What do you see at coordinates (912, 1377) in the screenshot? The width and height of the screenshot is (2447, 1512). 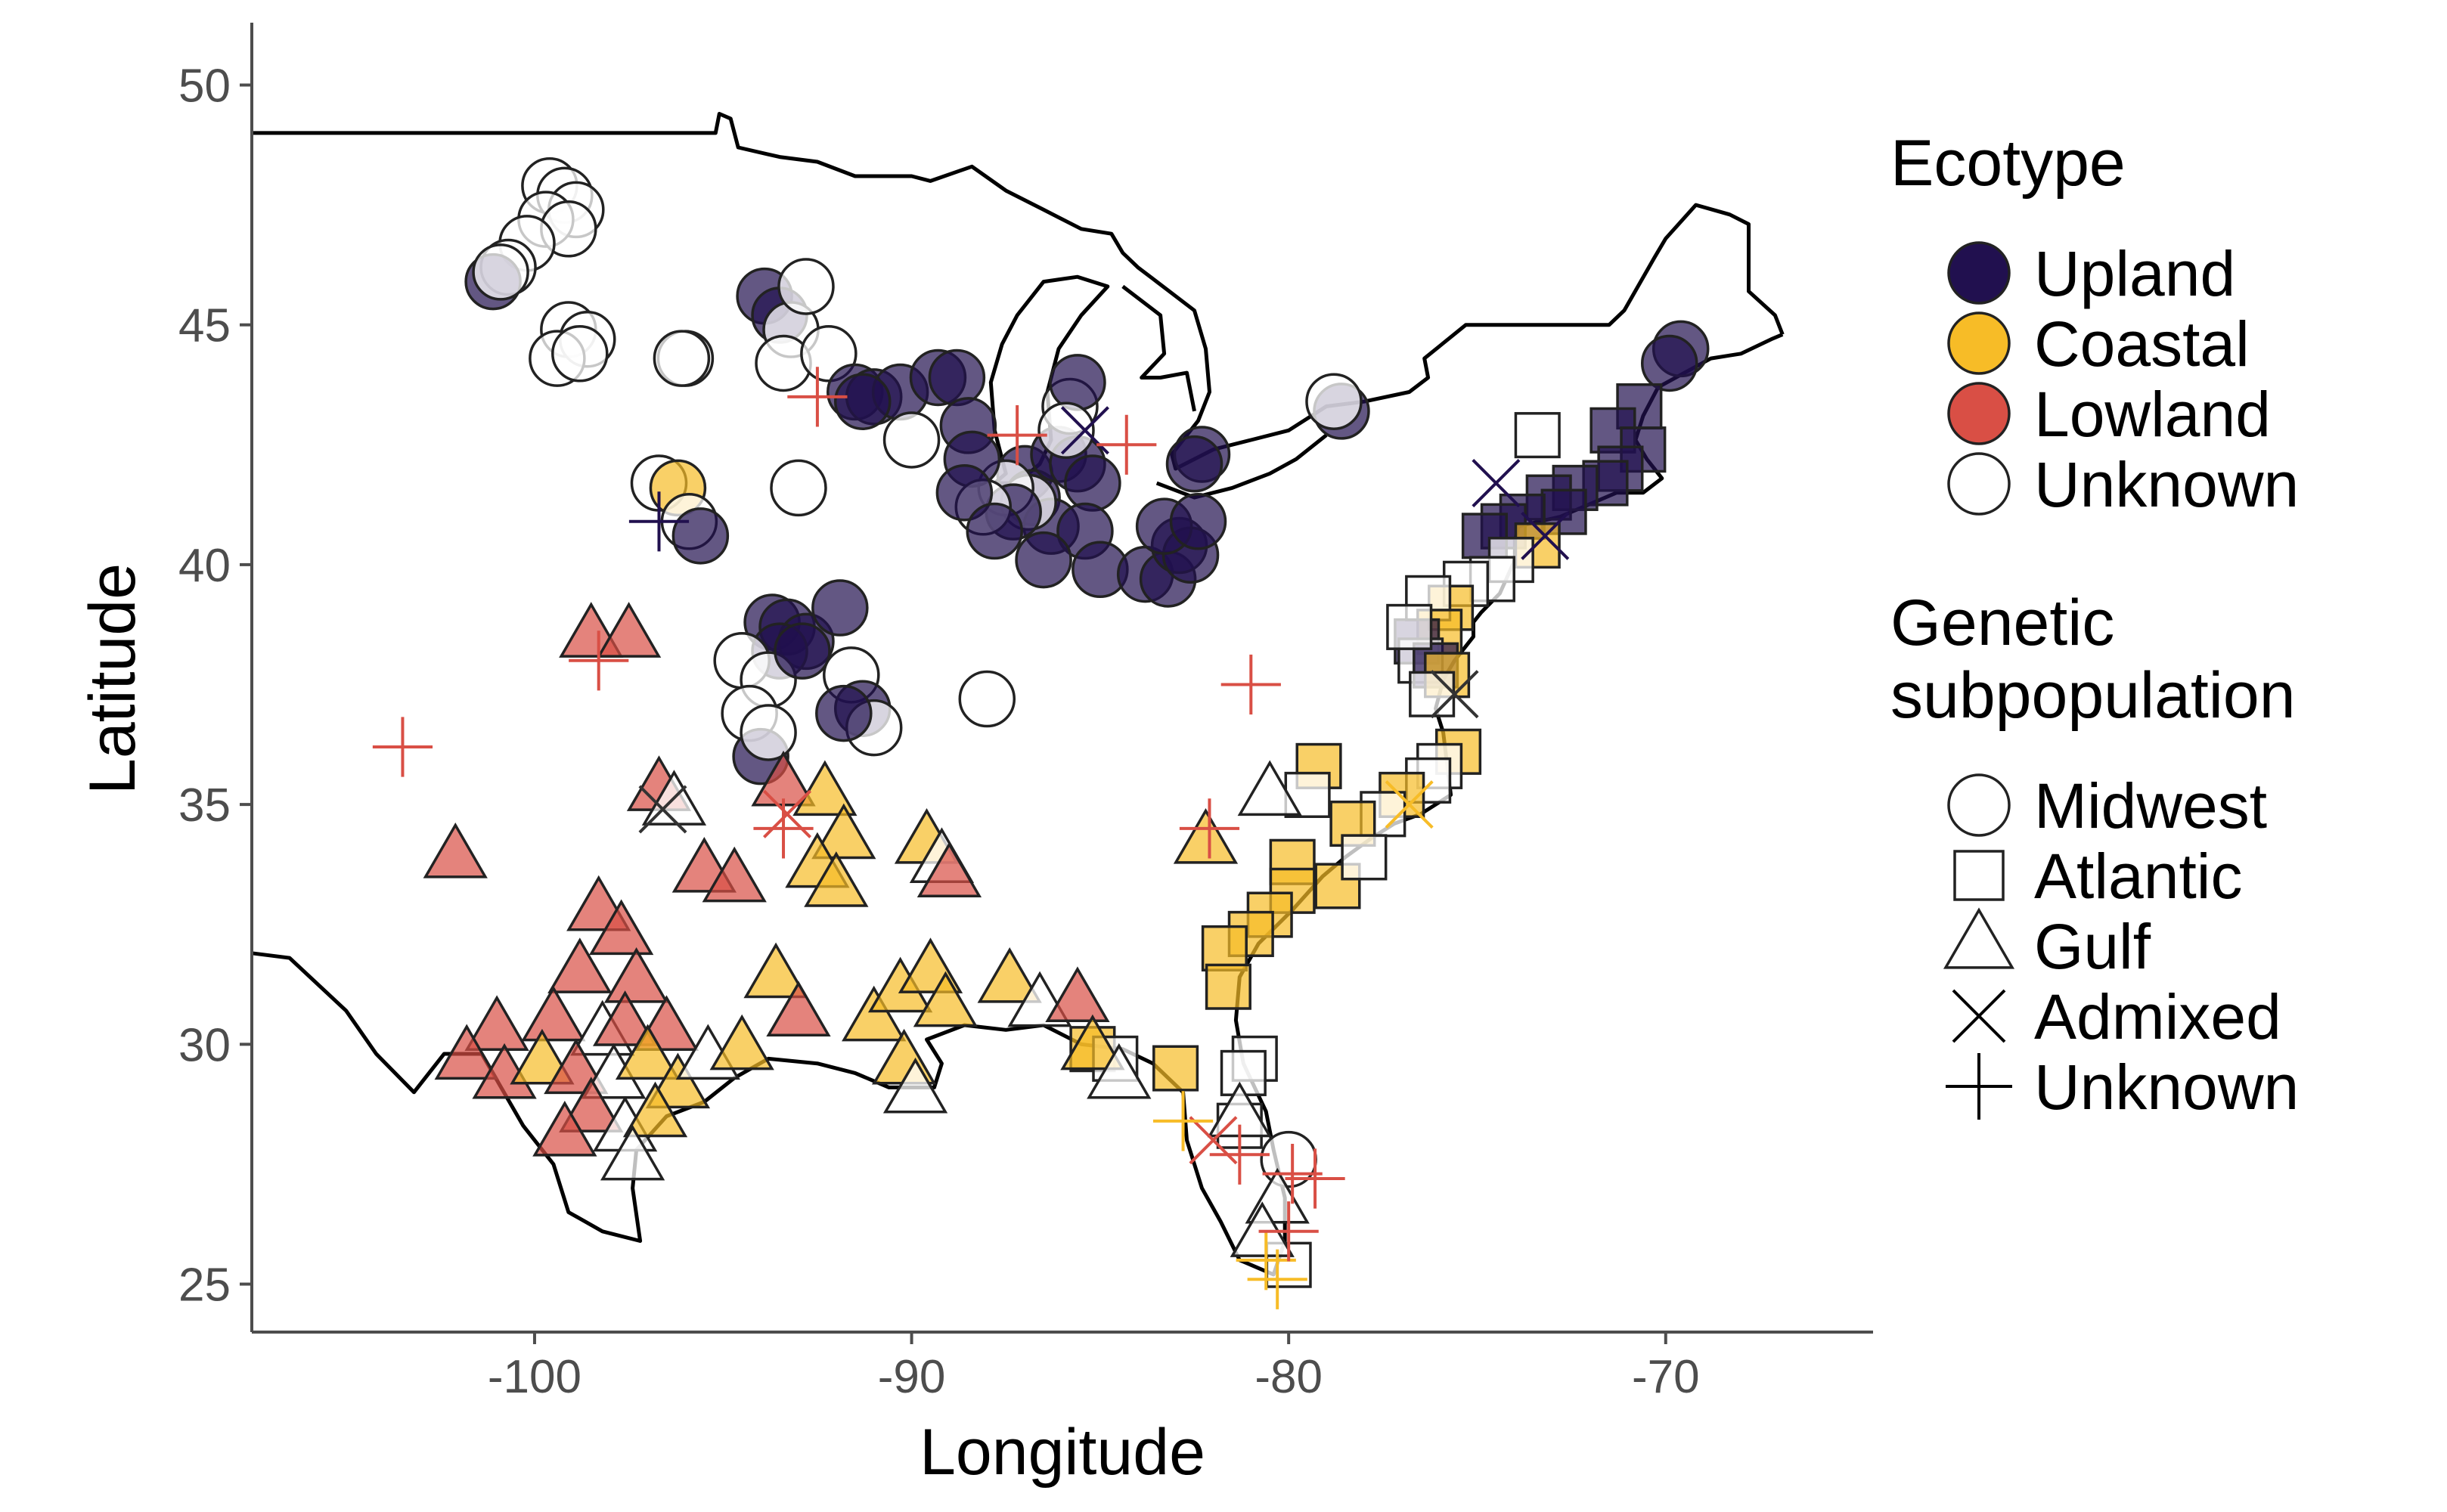 I see `x-tick-label: -90` at bounding box center [912, 1377].